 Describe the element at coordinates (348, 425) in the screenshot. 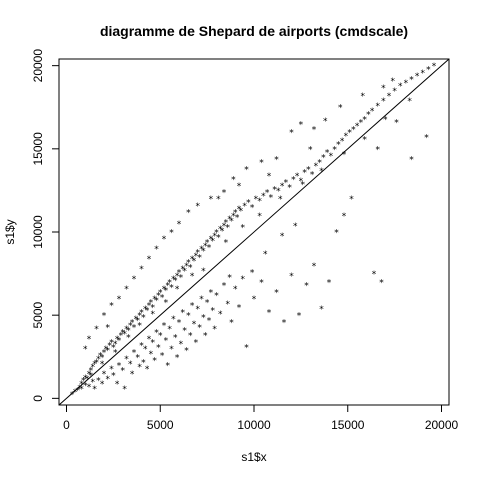

I see `x-tick-label: 15000` at that location.